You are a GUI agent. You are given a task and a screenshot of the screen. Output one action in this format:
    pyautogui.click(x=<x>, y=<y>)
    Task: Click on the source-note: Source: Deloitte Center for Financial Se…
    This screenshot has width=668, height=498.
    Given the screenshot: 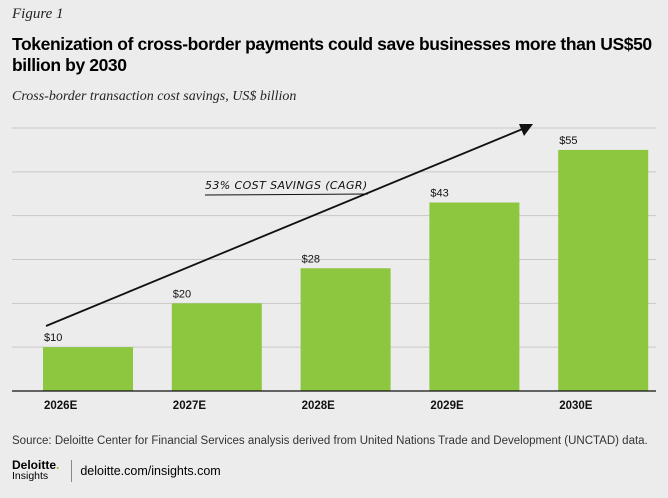 What is the action you would take?
    pyautogui.click(x=330, y=441)
    